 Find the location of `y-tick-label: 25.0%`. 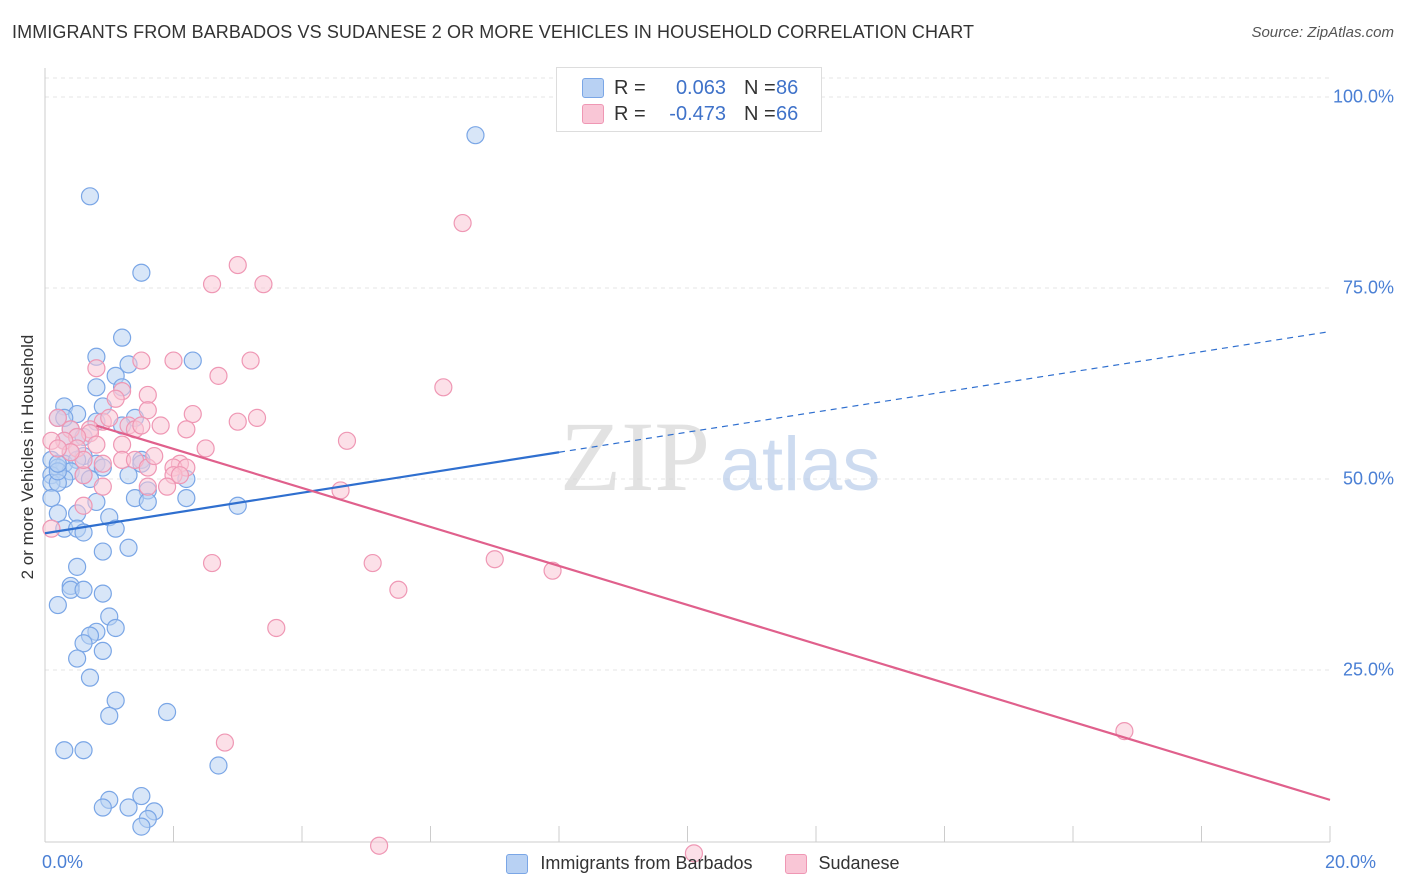

y-tick-label: 25.0% is located at coordinates (1368, 669).